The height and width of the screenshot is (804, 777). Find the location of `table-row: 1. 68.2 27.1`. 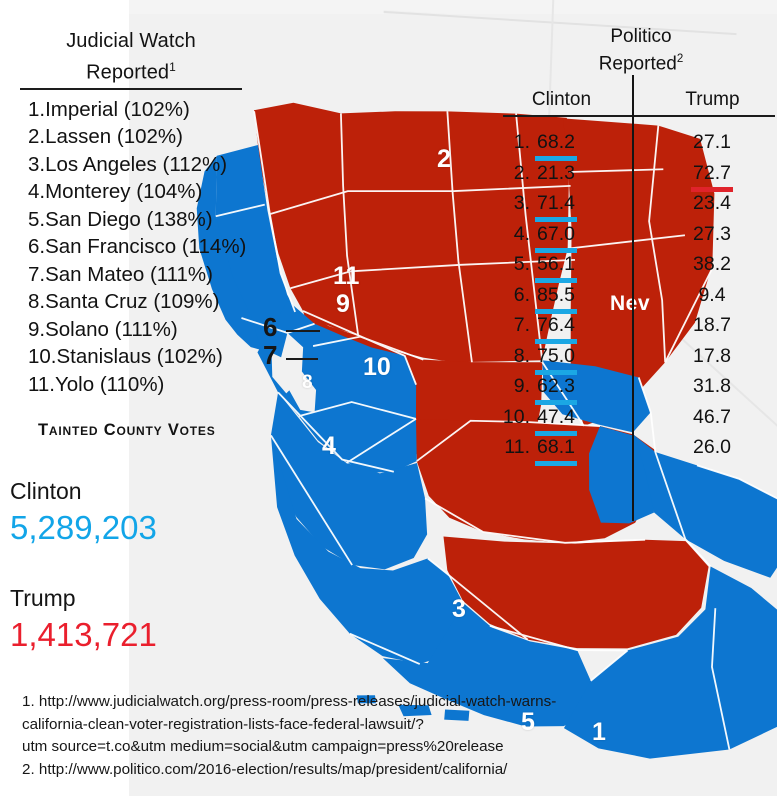

table-row: 1. 68.2 27.1 is located at coordinates (637, 146).